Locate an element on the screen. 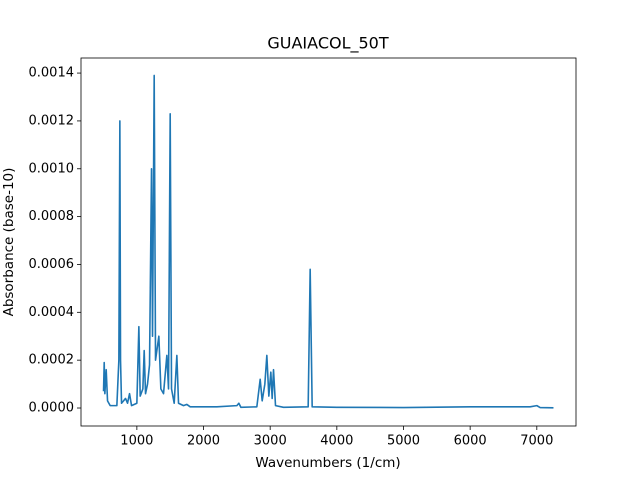 This screenshot has width=640, height=480. x-tick-label: 5000 is located at coordinates (403, 441).